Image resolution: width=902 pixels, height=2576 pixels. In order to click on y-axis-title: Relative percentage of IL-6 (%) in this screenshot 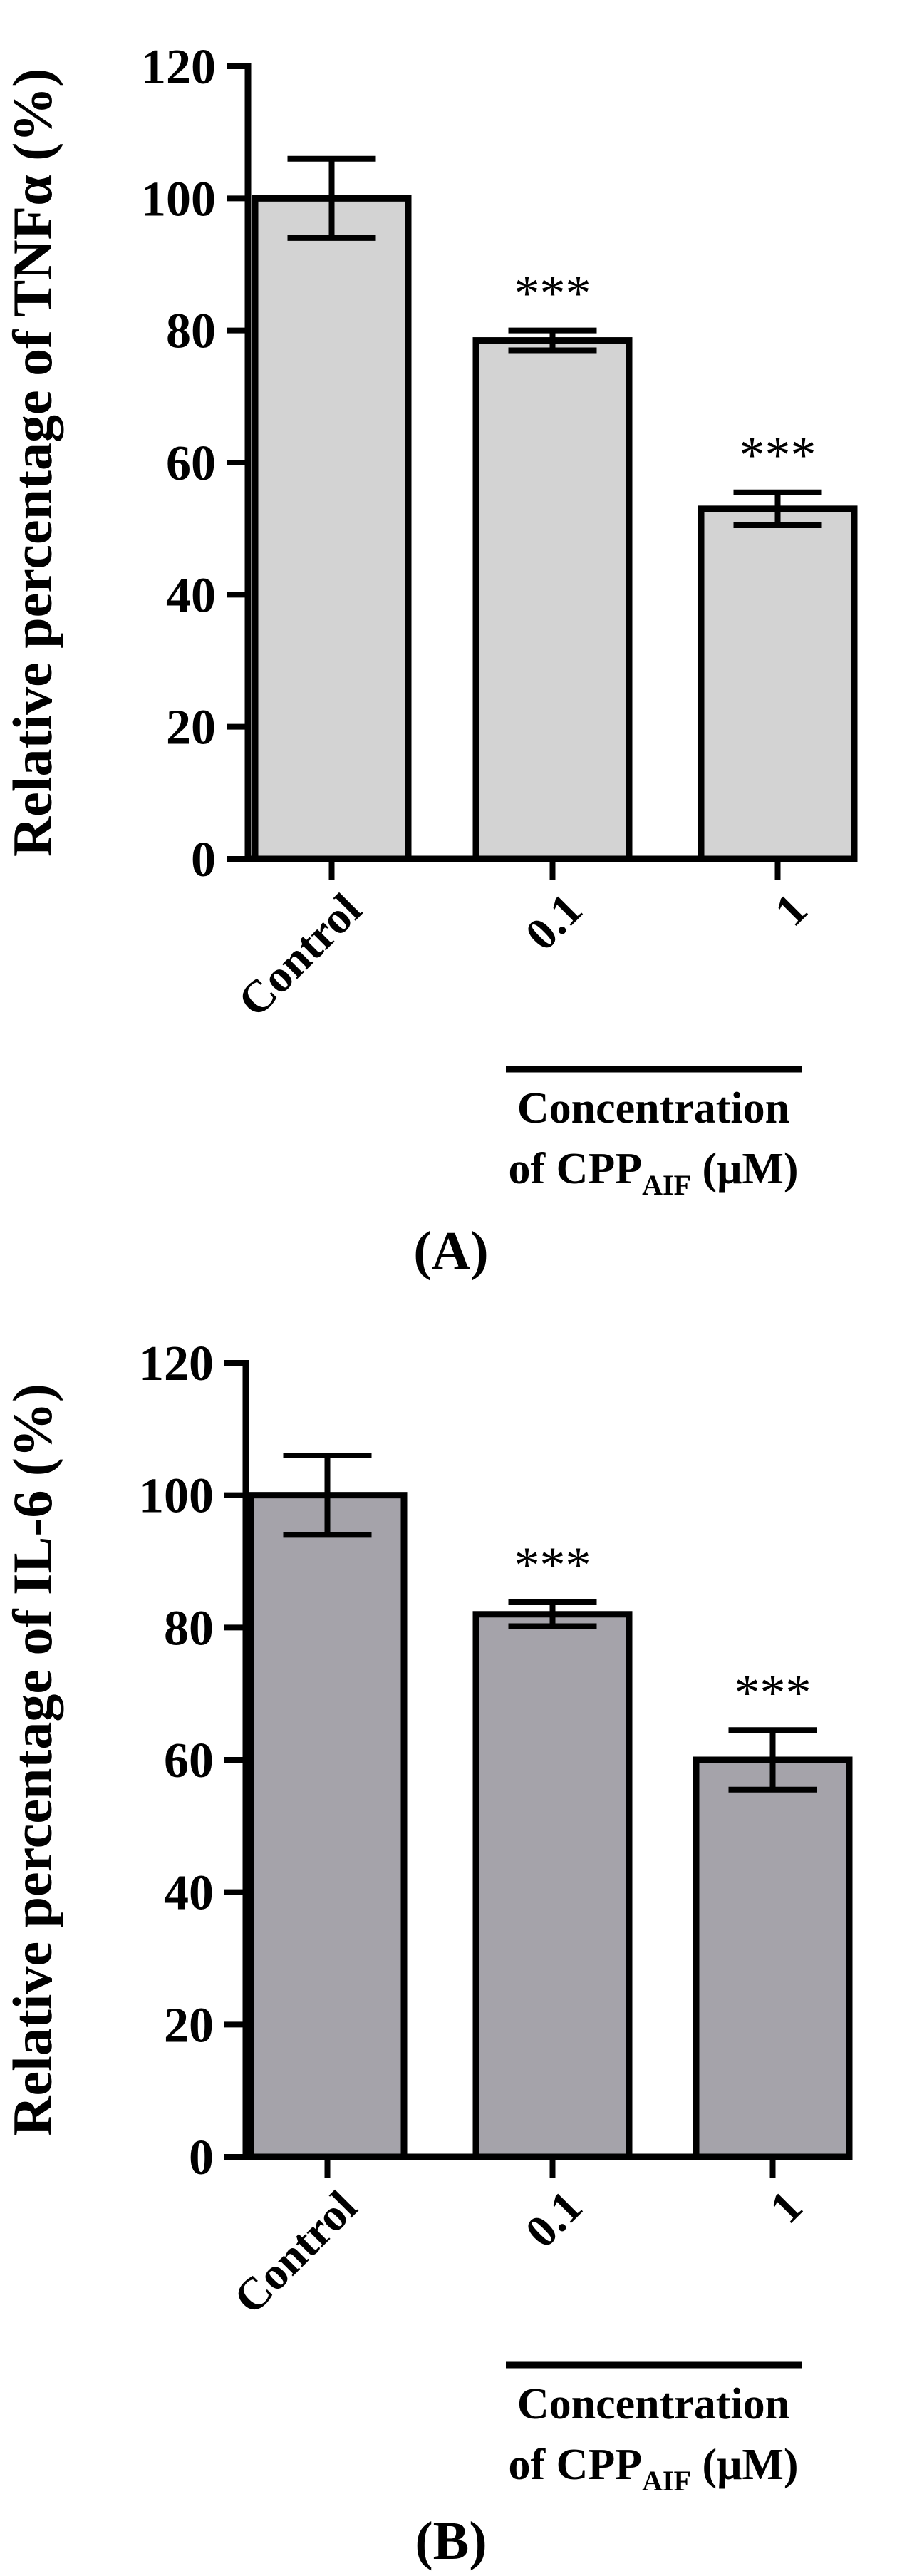, I will do `click(32, 1760)`.